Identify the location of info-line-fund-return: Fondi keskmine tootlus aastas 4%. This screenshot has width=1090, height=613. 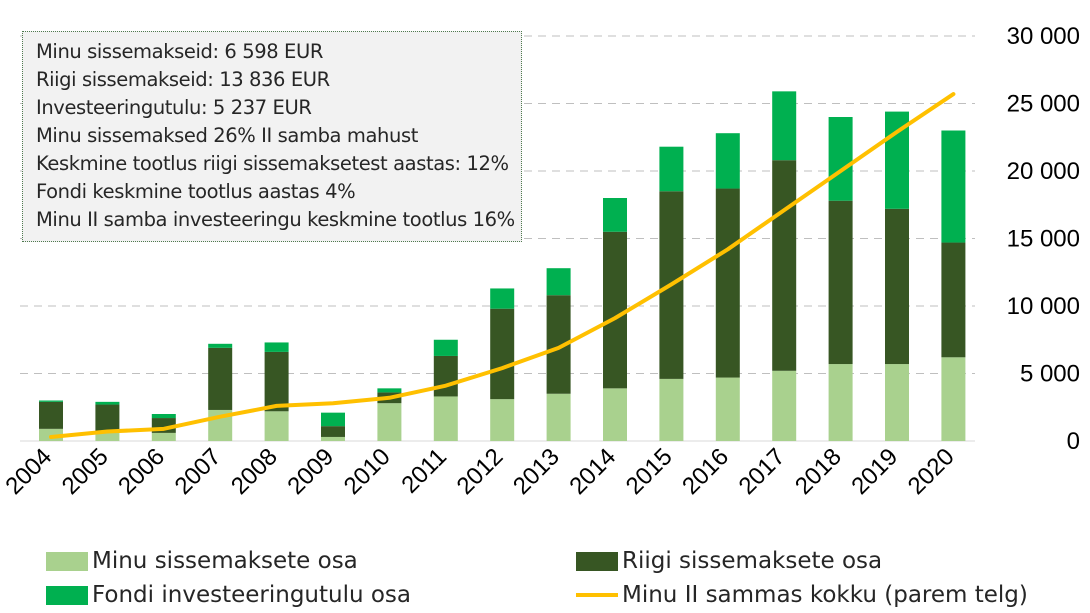
(196, 191).